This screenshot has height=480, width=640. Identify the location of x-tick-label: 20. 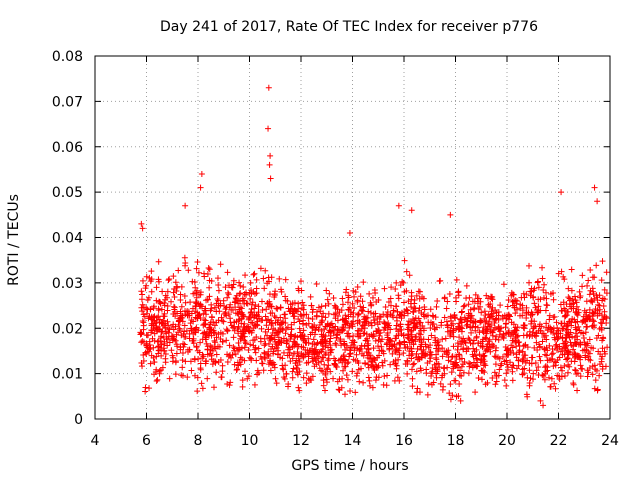
(507, 441).